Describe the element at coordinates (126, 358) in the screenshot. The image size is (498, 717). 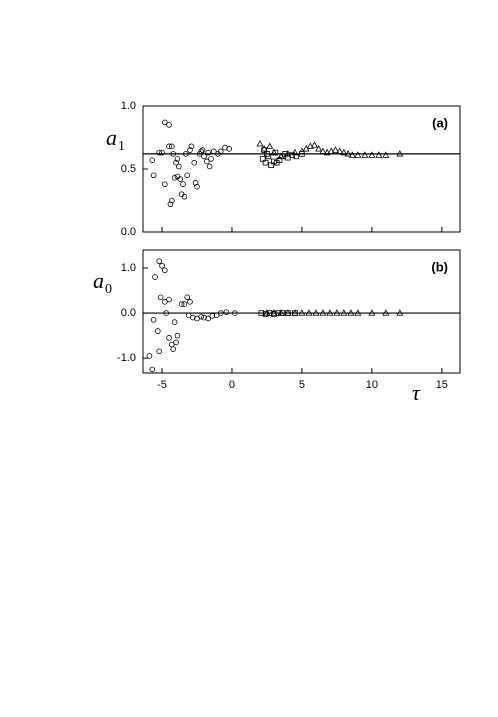
I see `y-tick-label: -1.0` at that location.